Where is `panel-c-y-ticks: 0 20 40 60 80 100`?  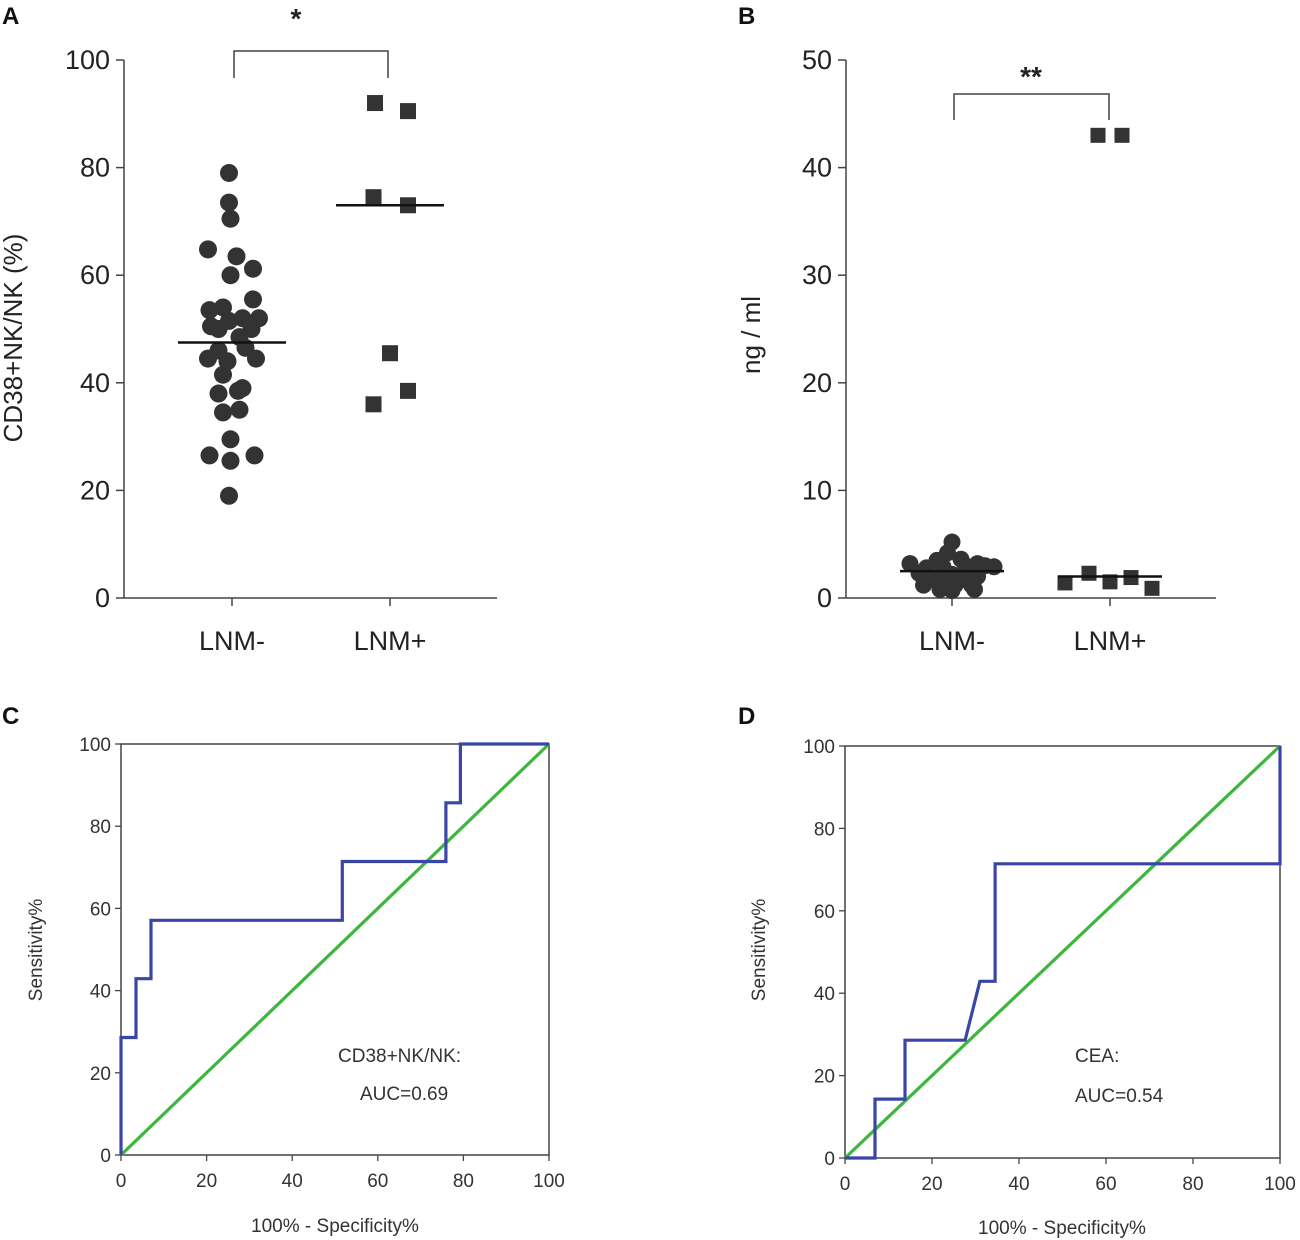
panel-c-y-ticks: 0 20 40 60 80 100 is located at coordinates (100, 951).